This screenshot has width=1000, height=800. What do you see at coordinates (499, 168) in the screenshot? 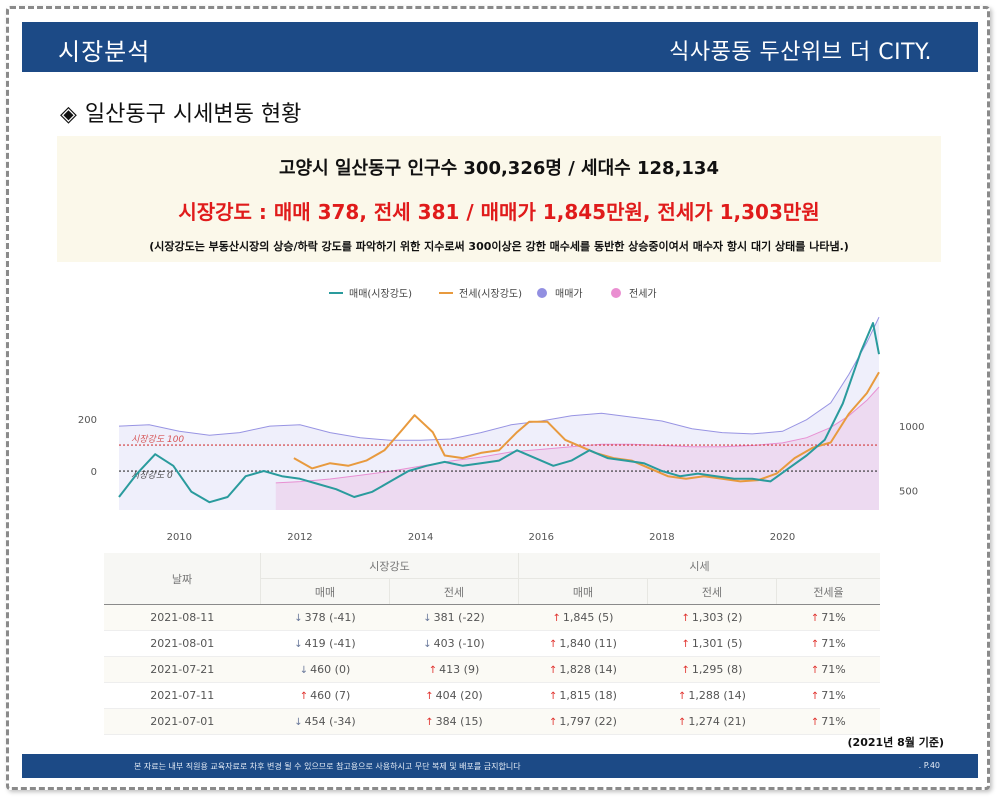
I see `population-line: 고양시 일산동구 인구수 300,326명 / 세대수 128,134` at bounding box center [499, 168].